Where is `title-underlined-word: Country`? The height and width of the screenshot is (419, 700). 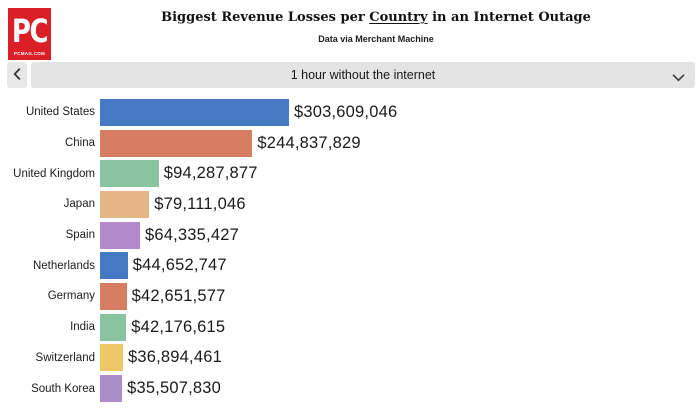 title-underlined-word: Country is located at coordinates (398, 17).